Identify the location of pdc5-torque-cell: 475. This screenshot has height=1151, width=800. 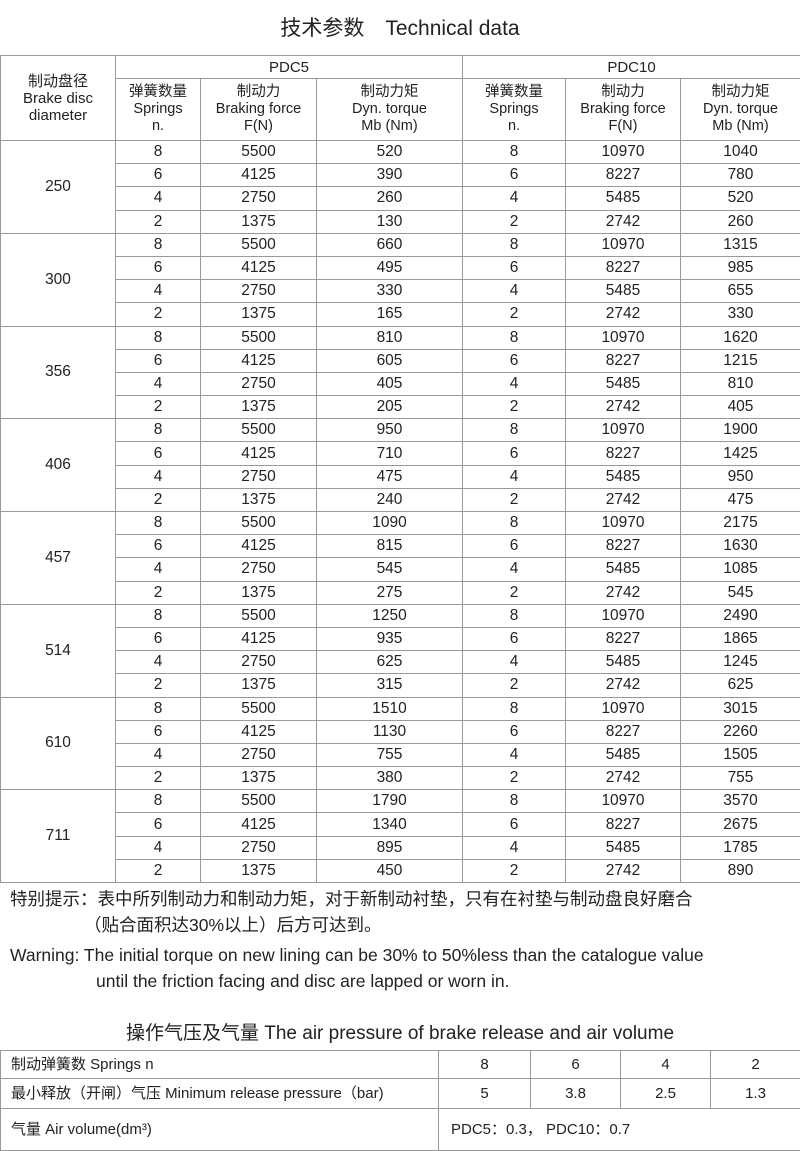
(390, 476).